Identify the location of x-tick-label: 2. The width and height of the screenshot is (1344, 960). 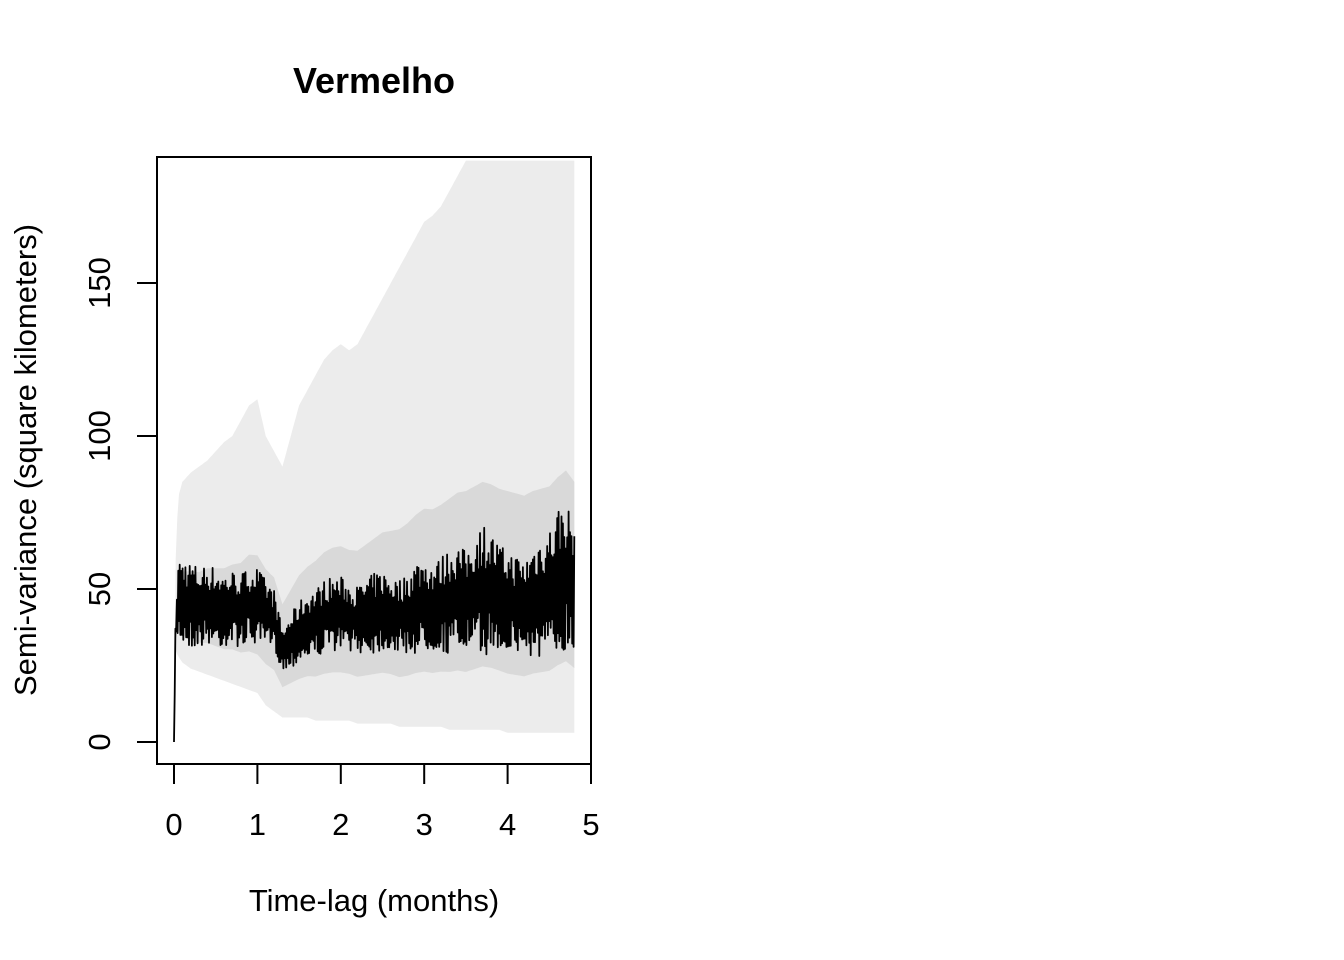
(340, 824).